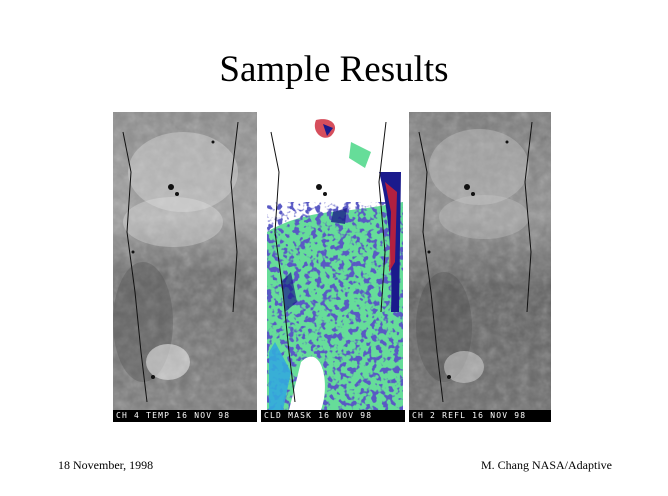 Image resolution: width=668 pixels, height=496 pixels. What do you see at coordinates (106, 465) in the screenshot?
I see `footer-date: 18 November, 1998` at bounding box center [106, 465].